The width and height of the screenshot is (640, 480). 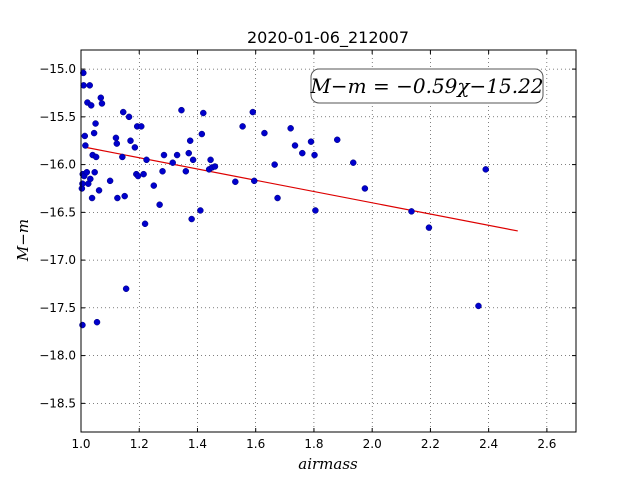 I want to click on y-tick-label: −15.0, so click(x=57, y=69).